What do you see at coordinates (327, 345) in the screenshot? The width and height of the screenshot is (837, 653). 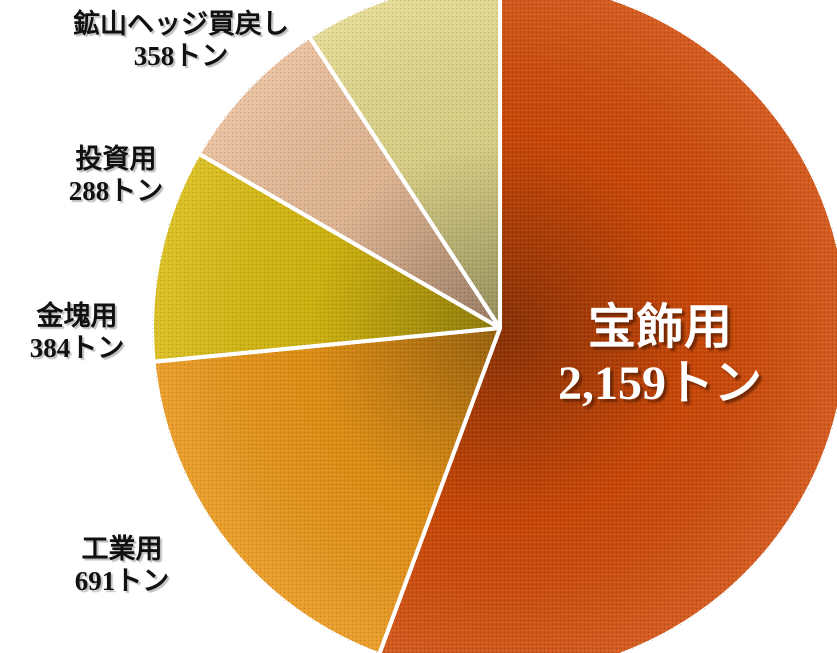 I see `slice-separator-bar-hoarding` at bounding box center [327, 345].